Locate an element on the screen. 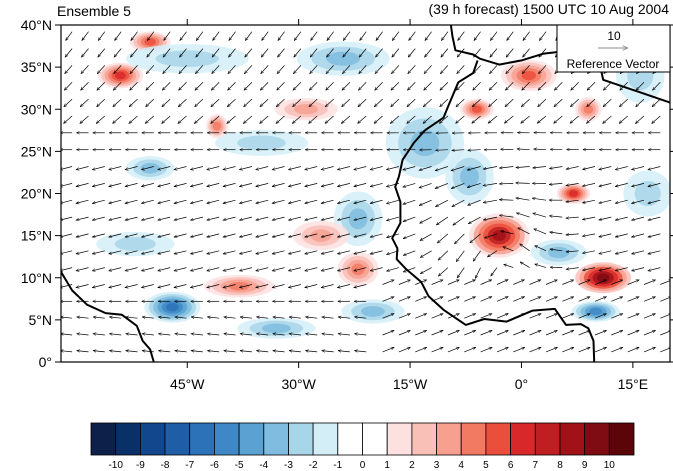 The width and height of the screenshot is (673, 471). x-tick-label: 15°W is located at coordinates (410, 384).